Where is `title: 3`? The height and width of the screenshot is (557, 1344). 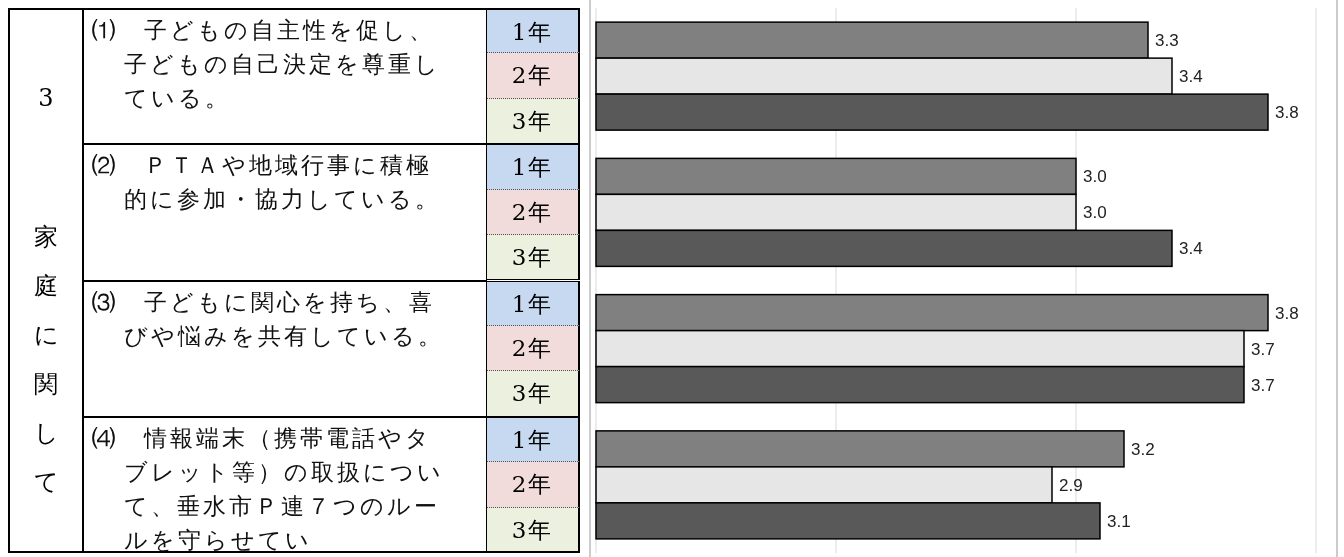
title: 3 is located at coordinates (46, 98).